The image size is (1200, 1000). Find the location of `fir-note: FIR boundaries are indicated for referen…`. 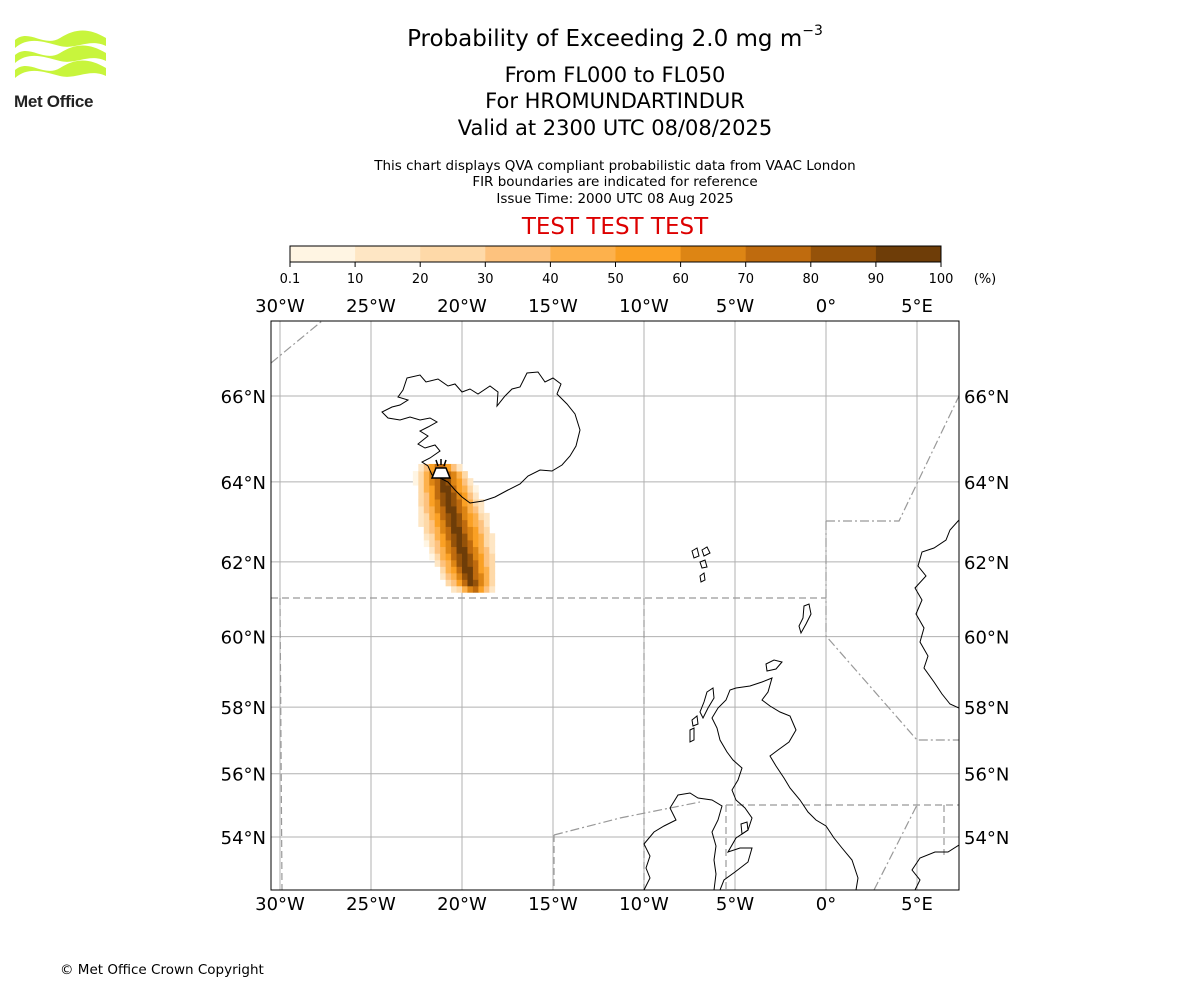

fir-note: FIR boundaries are indicated for referen… is located at coordinates (615, 182).